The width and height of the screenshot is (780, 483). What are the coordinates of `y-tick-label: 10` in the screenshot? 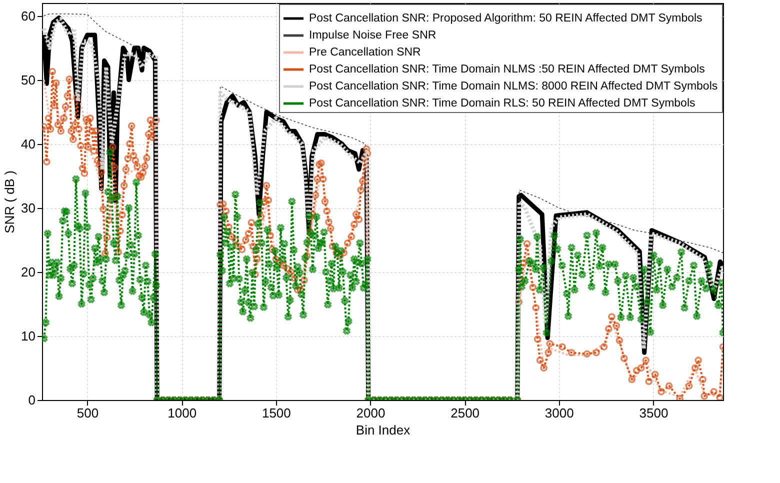 It's located at (28, 336).